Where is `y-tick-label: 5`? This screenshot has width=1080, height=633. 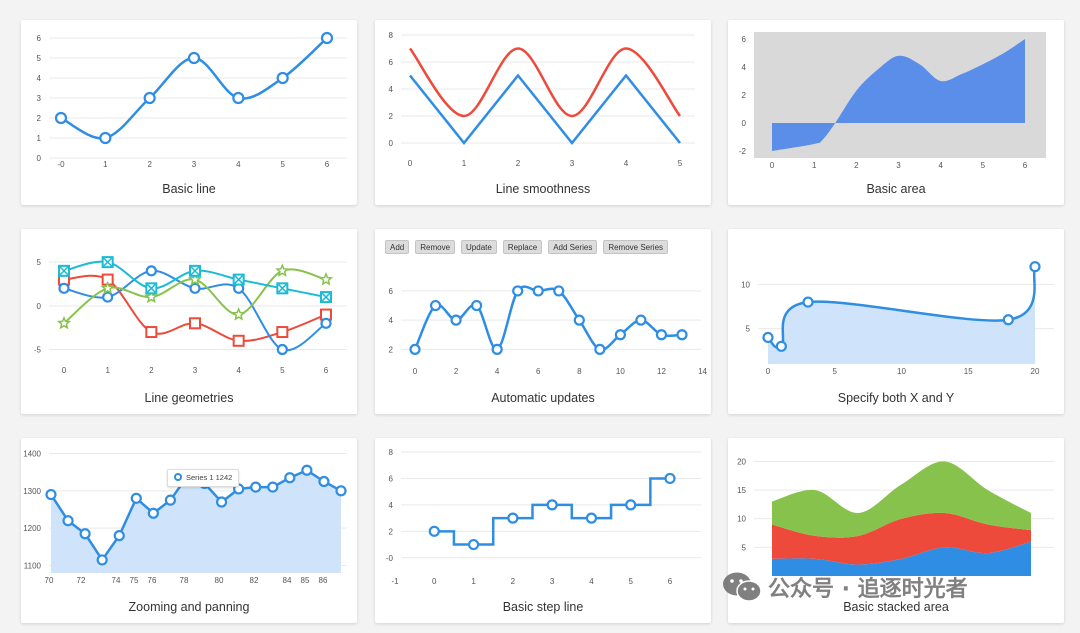 y-tick-label: 5 is located at coordinates (39, 262).